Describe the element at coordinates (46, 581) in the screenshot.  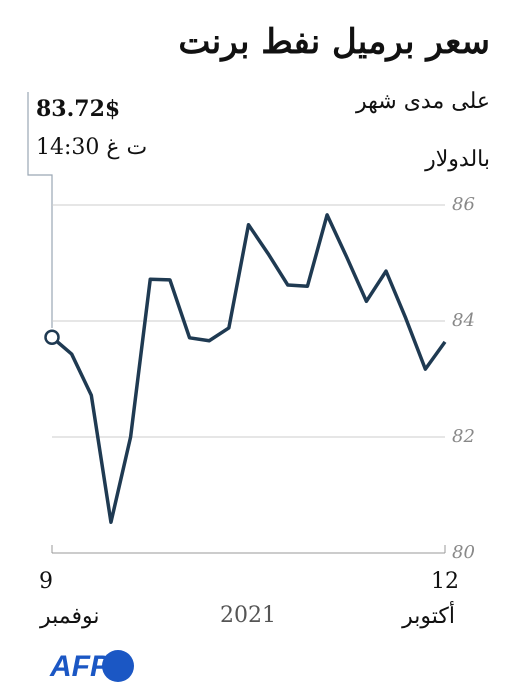
I see `x-tick-label: 9` at that location.